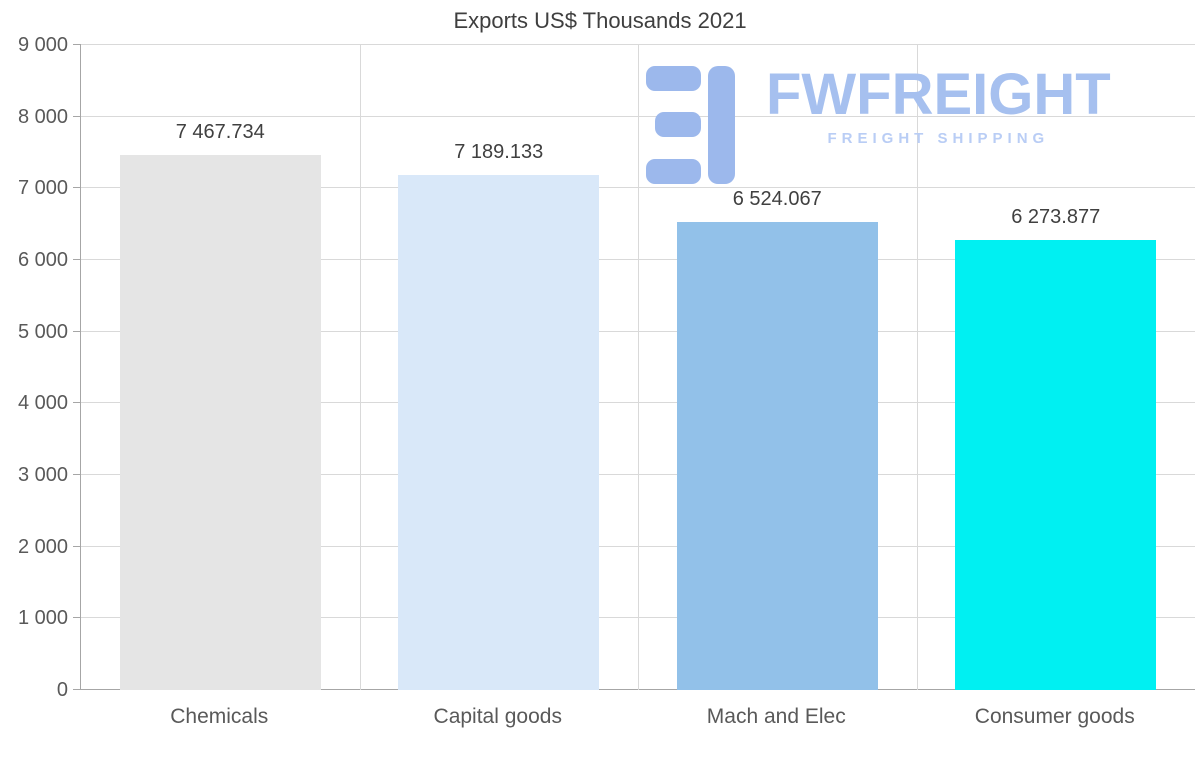 This screenshot has width=1200, height=763. I want to click on bar-consumer-goods, so click(1055, 465).